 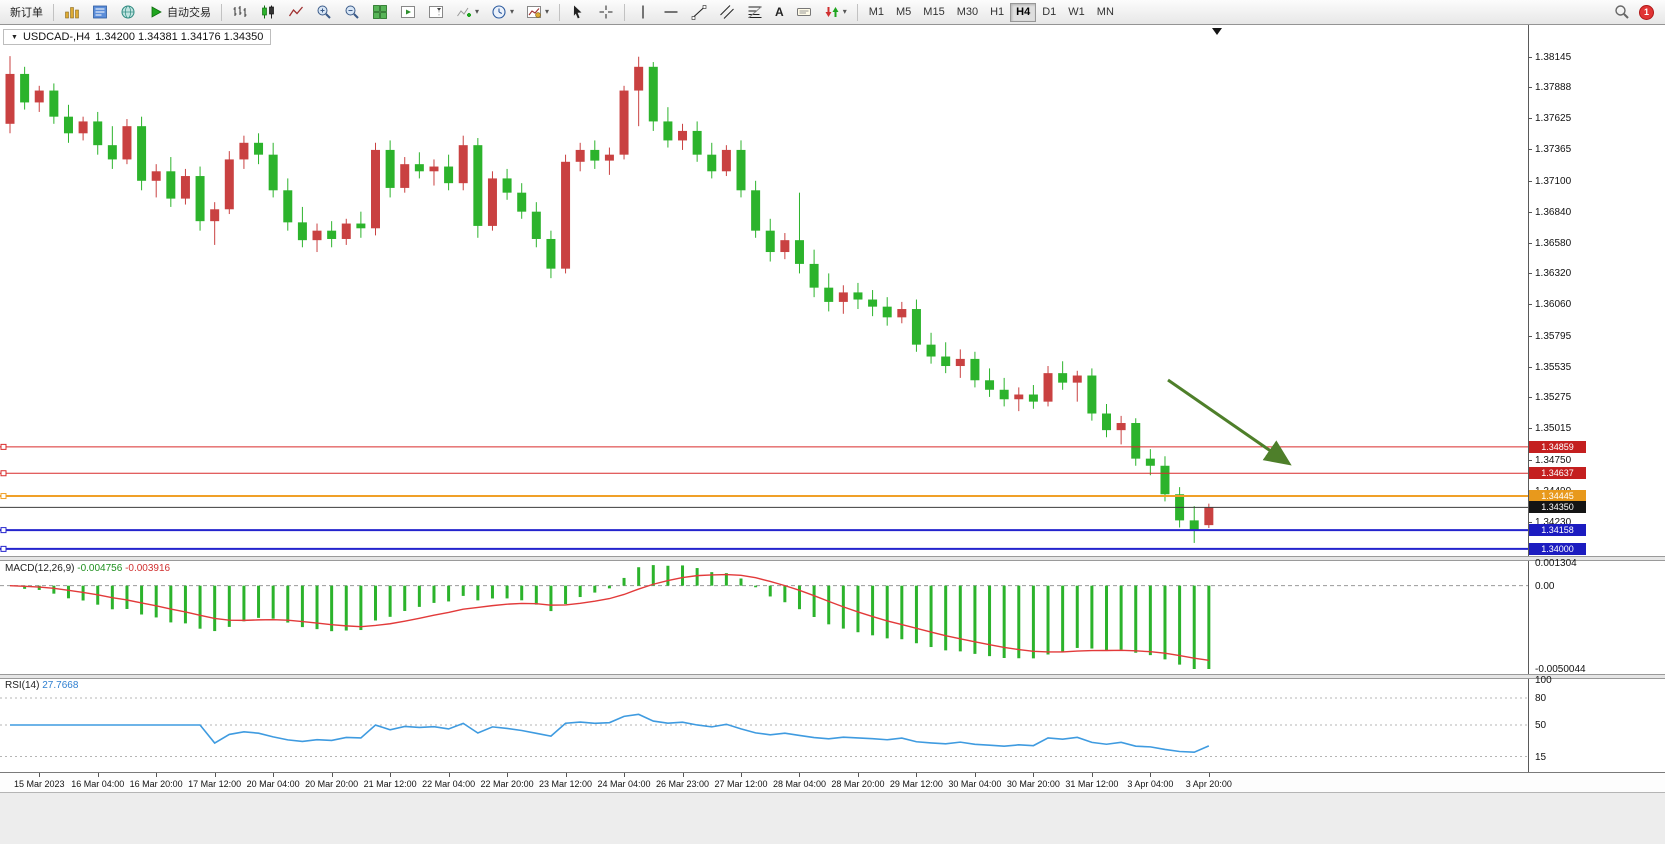 I want to click on navigator-button, so click(x=128, y=12).